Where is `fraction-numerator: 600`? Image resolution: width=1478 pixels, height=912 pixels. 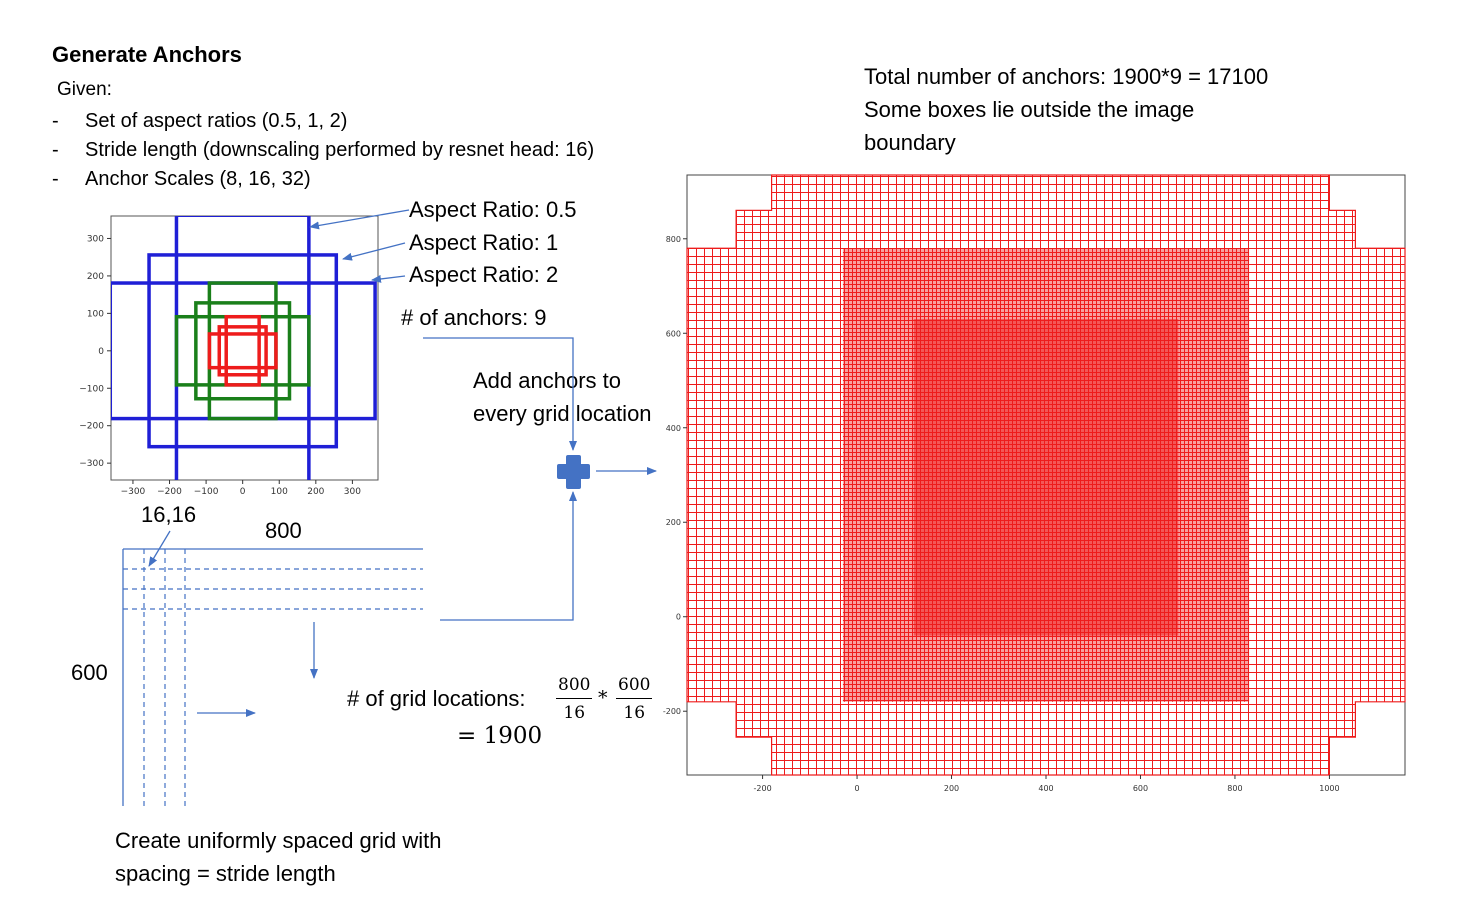 fraction-numerator: 600 is located at coordinates (634, 687).